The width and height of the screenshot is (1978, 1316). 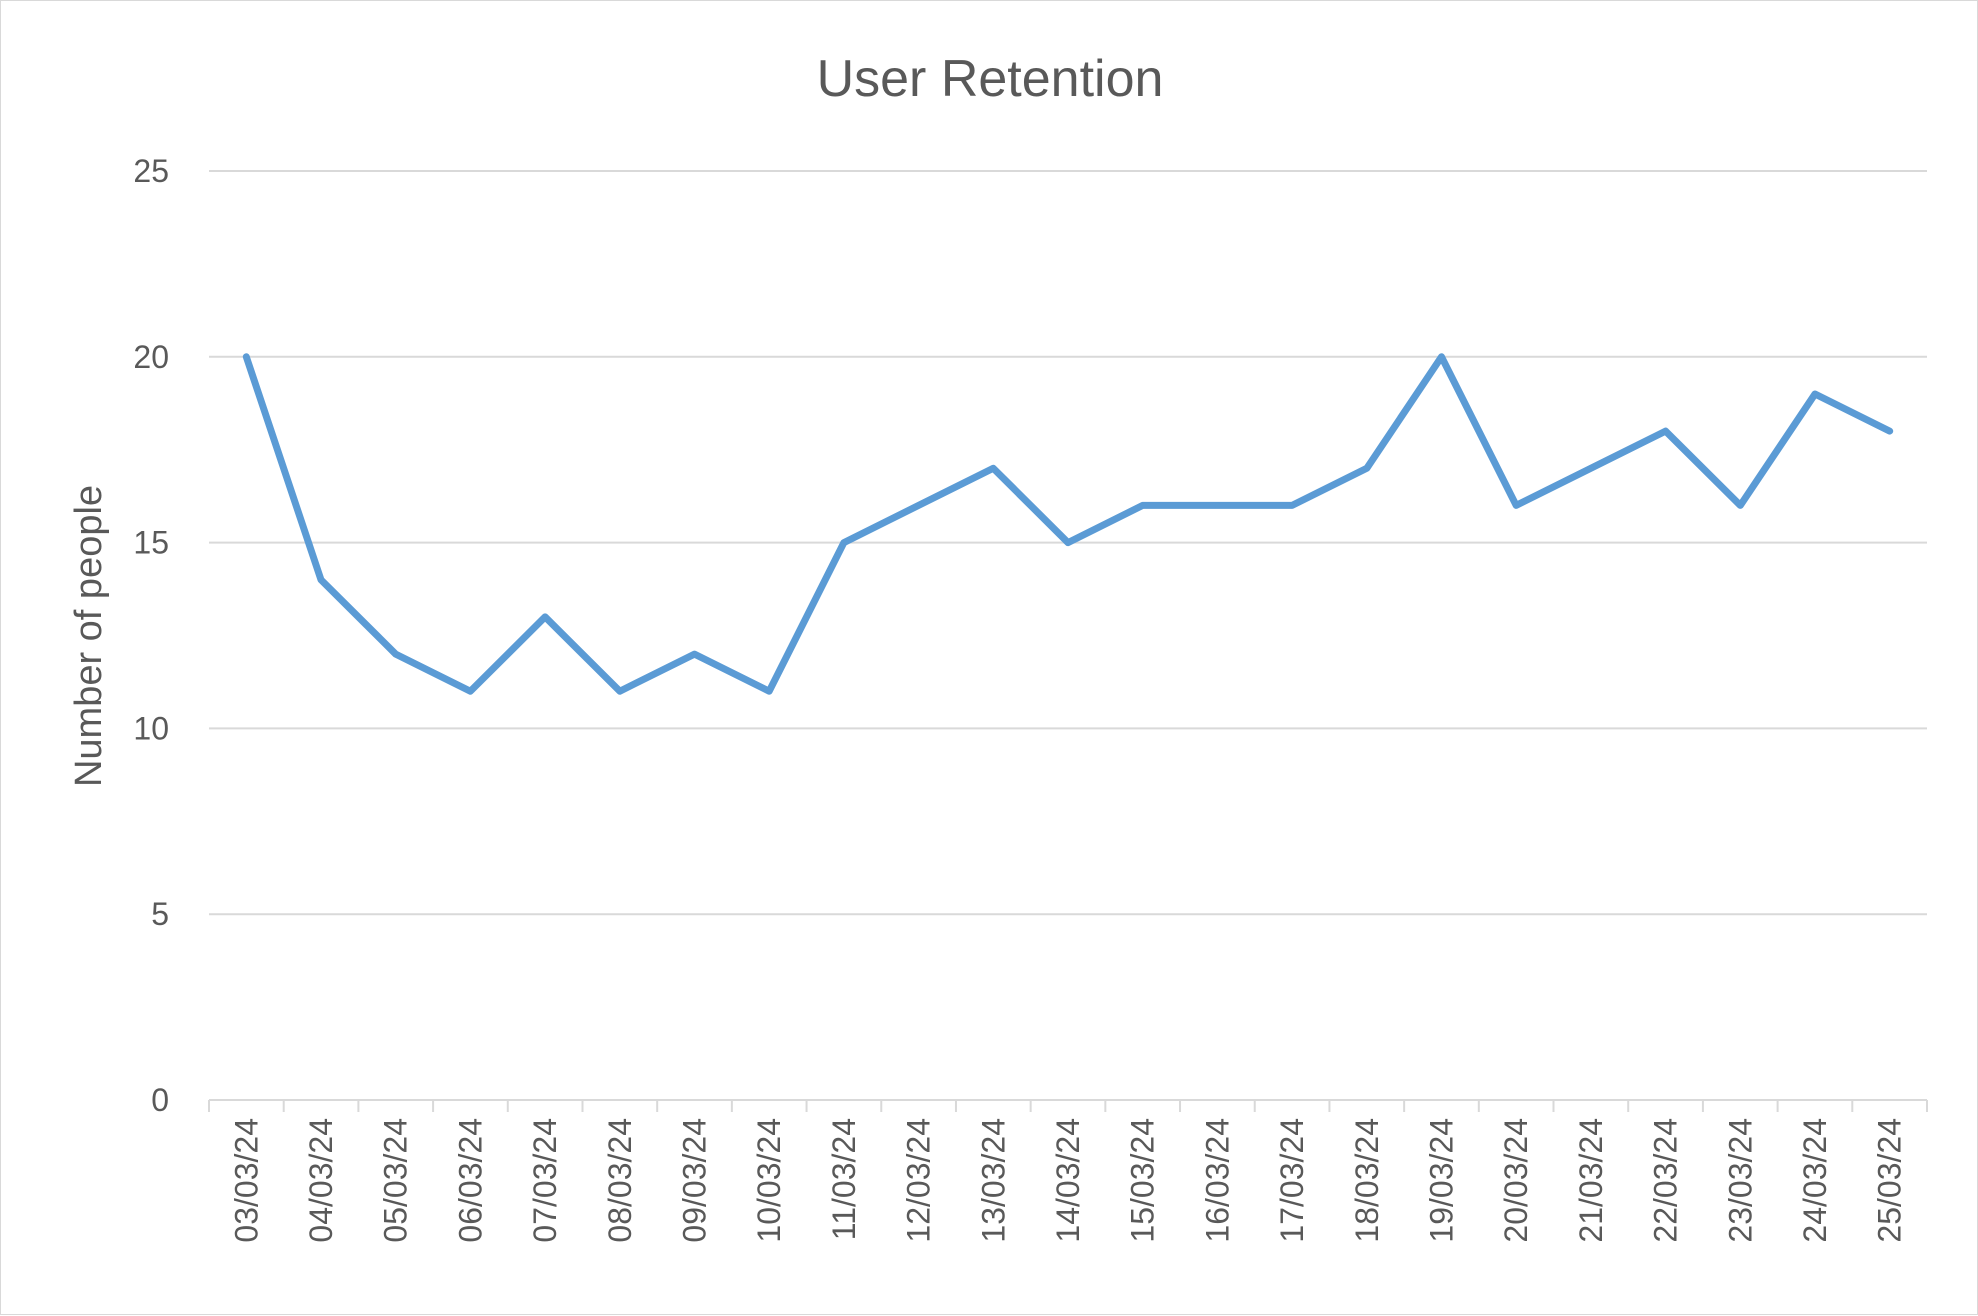 I want to click on y-tick-label: 20, so click(x=151, y=357).